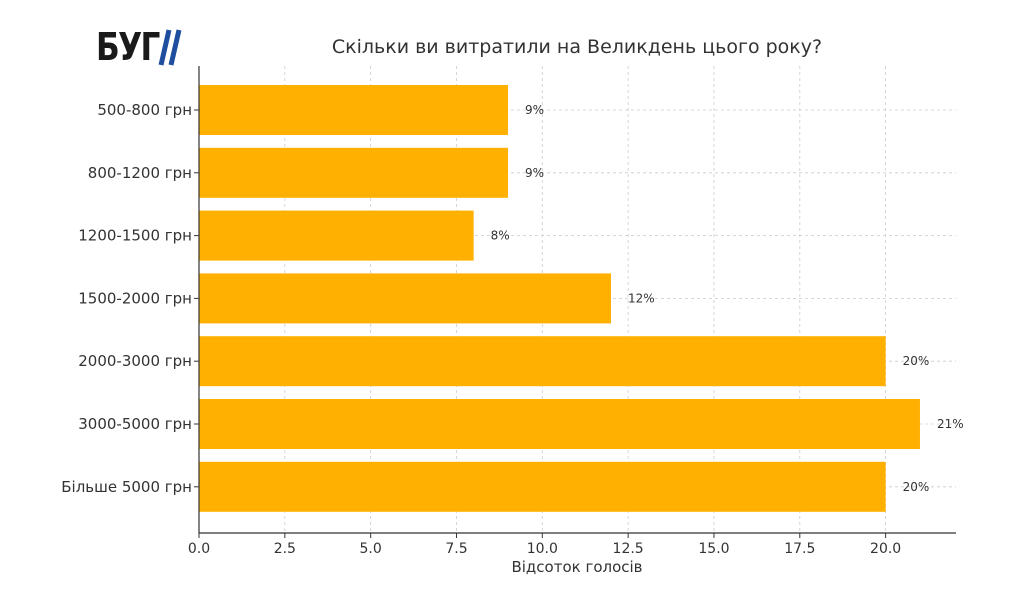 The width and height of the screenshot is (1024, 611). Describe the element at coordinates (713, 549) in the screenshot. I see `x-tick-label: 15.0` at that location.